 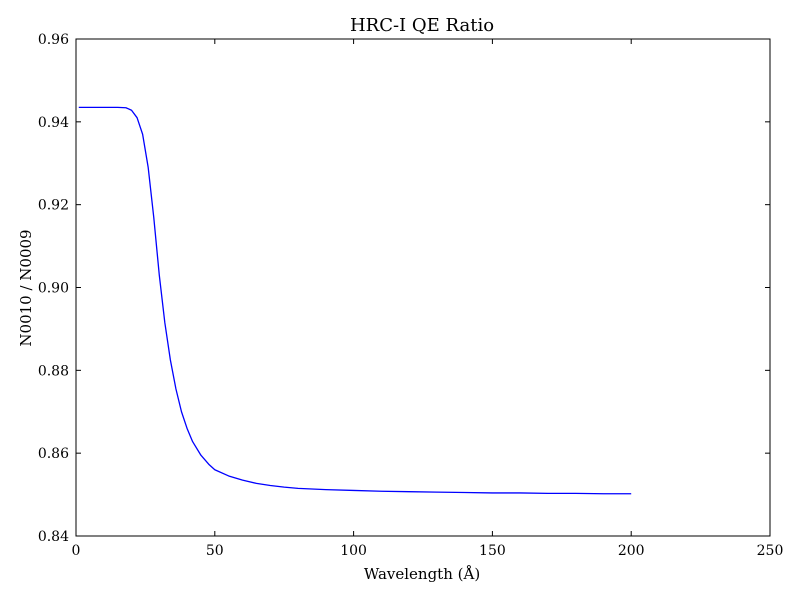 What do you see at coordinates (215, 551) in the screenshot?
I see `x-tick-label: 50` at bounding box center [215, 551].